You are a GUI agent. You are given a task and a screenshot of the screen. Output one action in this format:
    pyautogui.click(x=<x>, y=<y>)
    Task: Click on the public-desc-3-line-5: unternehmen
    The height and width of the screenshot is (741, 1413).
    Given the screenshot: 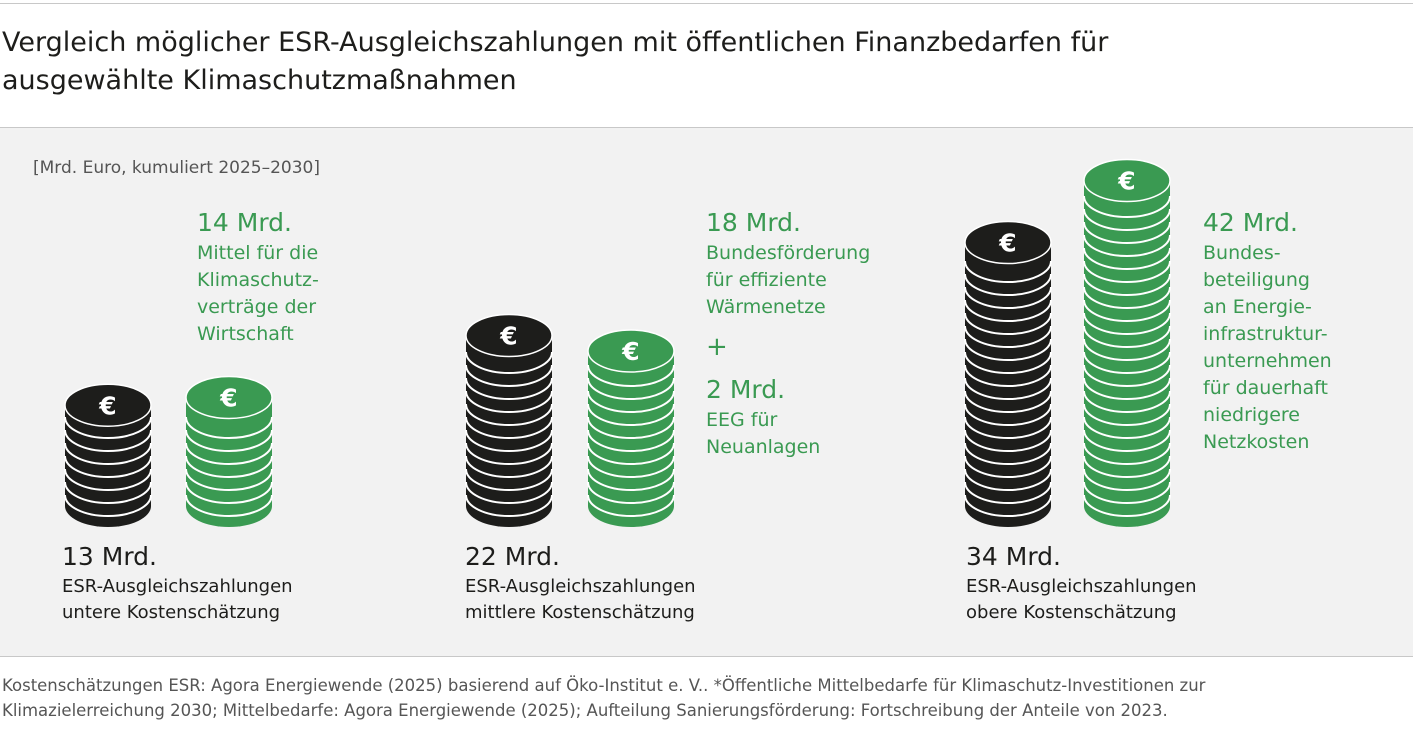 What is the action you would take?
    pyautogui.click(x=1267, y=361)
    